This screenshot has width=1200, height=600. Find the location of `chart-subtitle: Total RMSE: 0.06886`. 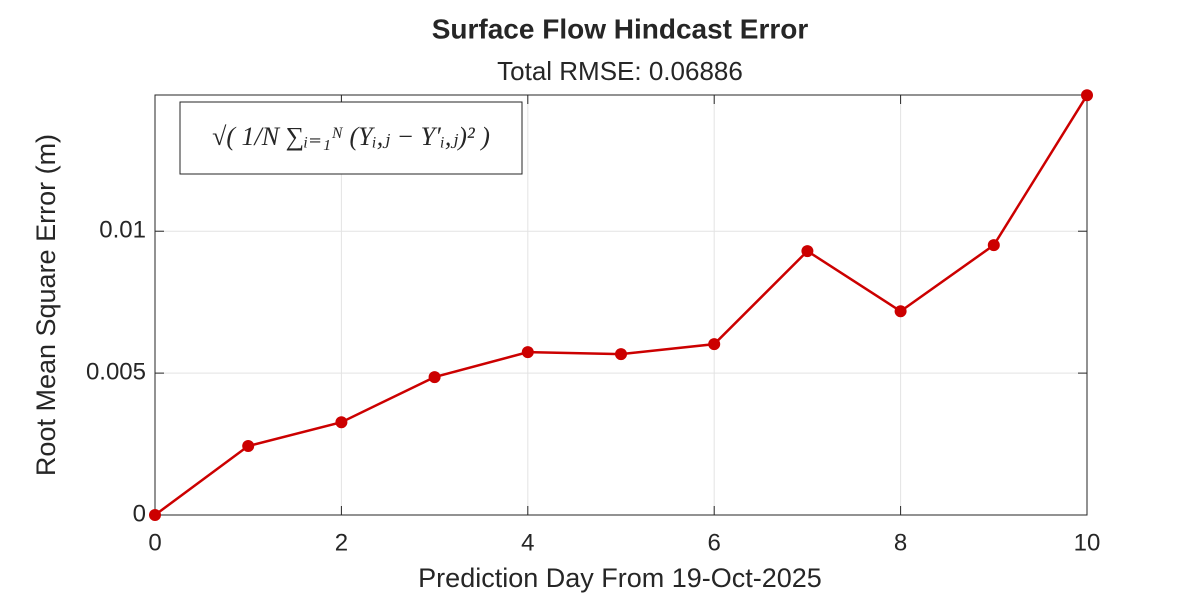

chart-subtitle: Total RMSE: 0.06886 is located at coordinates (620, 71).